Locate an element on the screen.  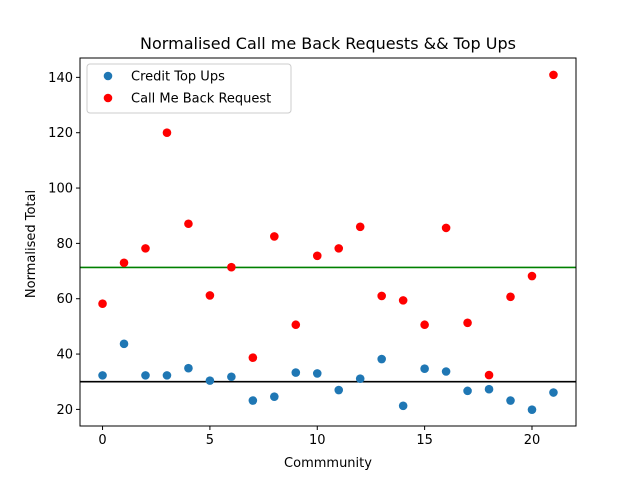
y-tick-label: 60 is located at coordinates (64, 299).